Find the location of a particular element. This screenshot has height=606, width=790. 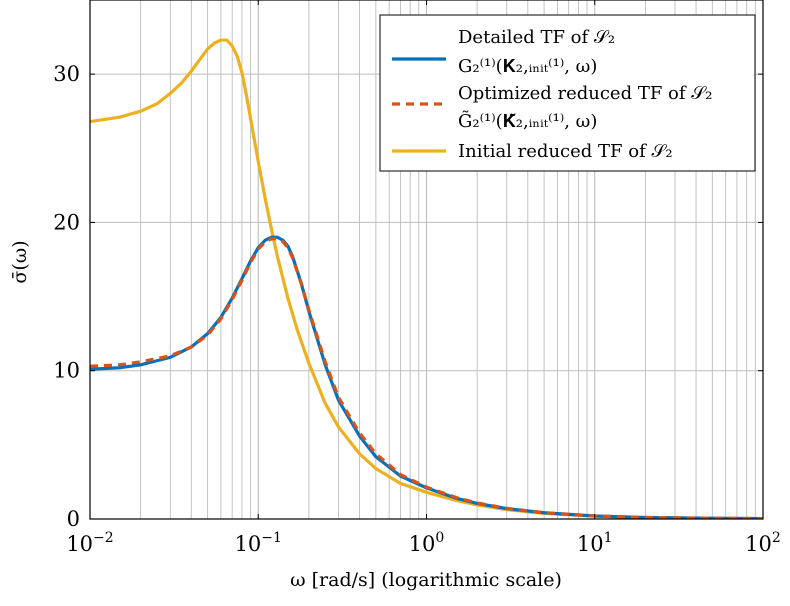

y-tick-label: 10 is located at coordinates (66, 371).